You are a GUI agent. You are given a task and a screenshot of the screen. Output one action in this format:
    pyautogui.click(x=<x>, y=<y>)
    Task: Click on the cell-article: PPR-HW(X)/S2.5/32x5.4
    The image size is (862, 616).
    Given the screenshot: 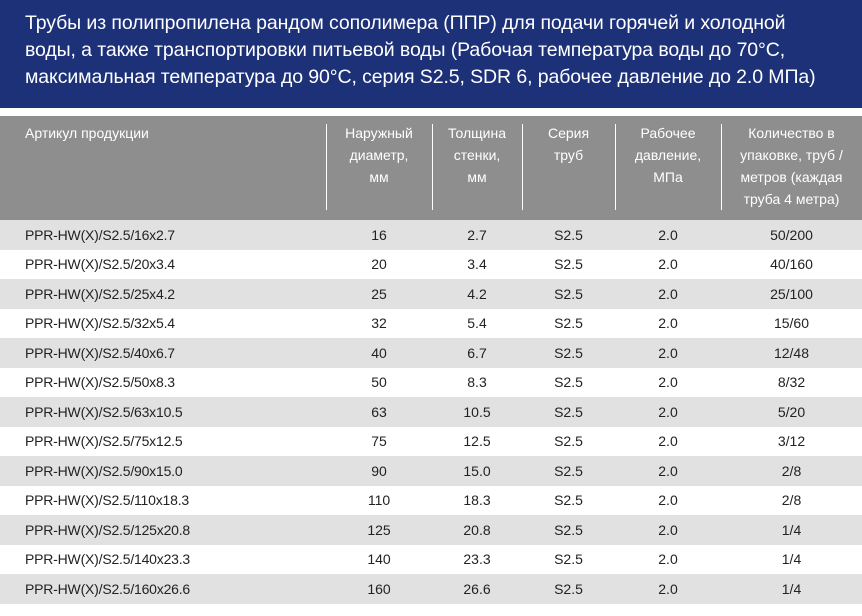 What is the action you would take?
    pyautogui.click(x=100, y=323)
    